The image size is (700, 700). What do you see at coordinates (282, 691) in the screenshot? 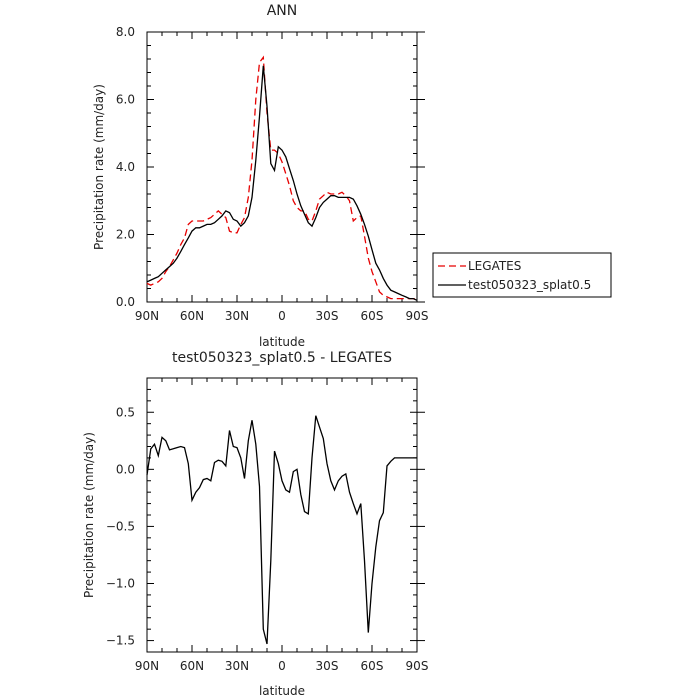
I see `bottom-panel-x-axis-label: latitude` at bounding box center [282, 691].